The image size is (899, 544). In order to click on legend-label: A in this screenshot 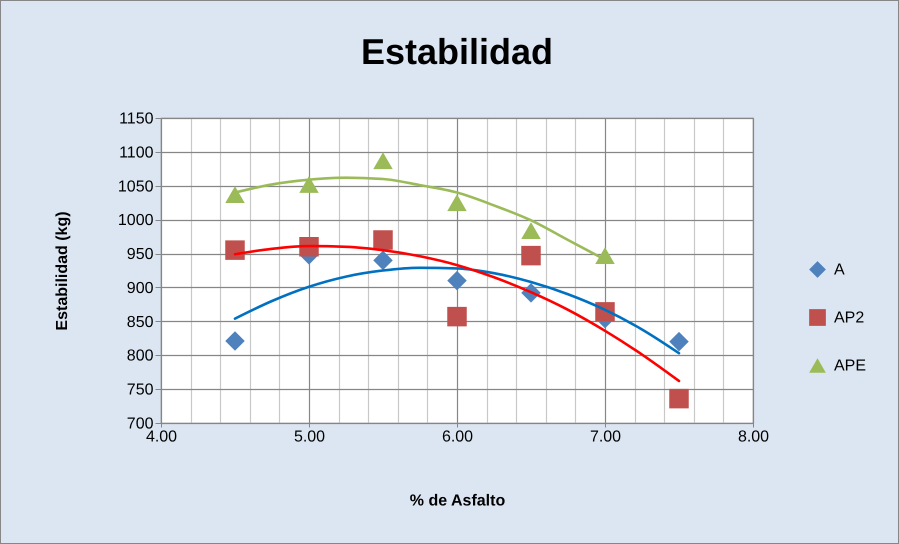, I will do `click(839, 270)`.